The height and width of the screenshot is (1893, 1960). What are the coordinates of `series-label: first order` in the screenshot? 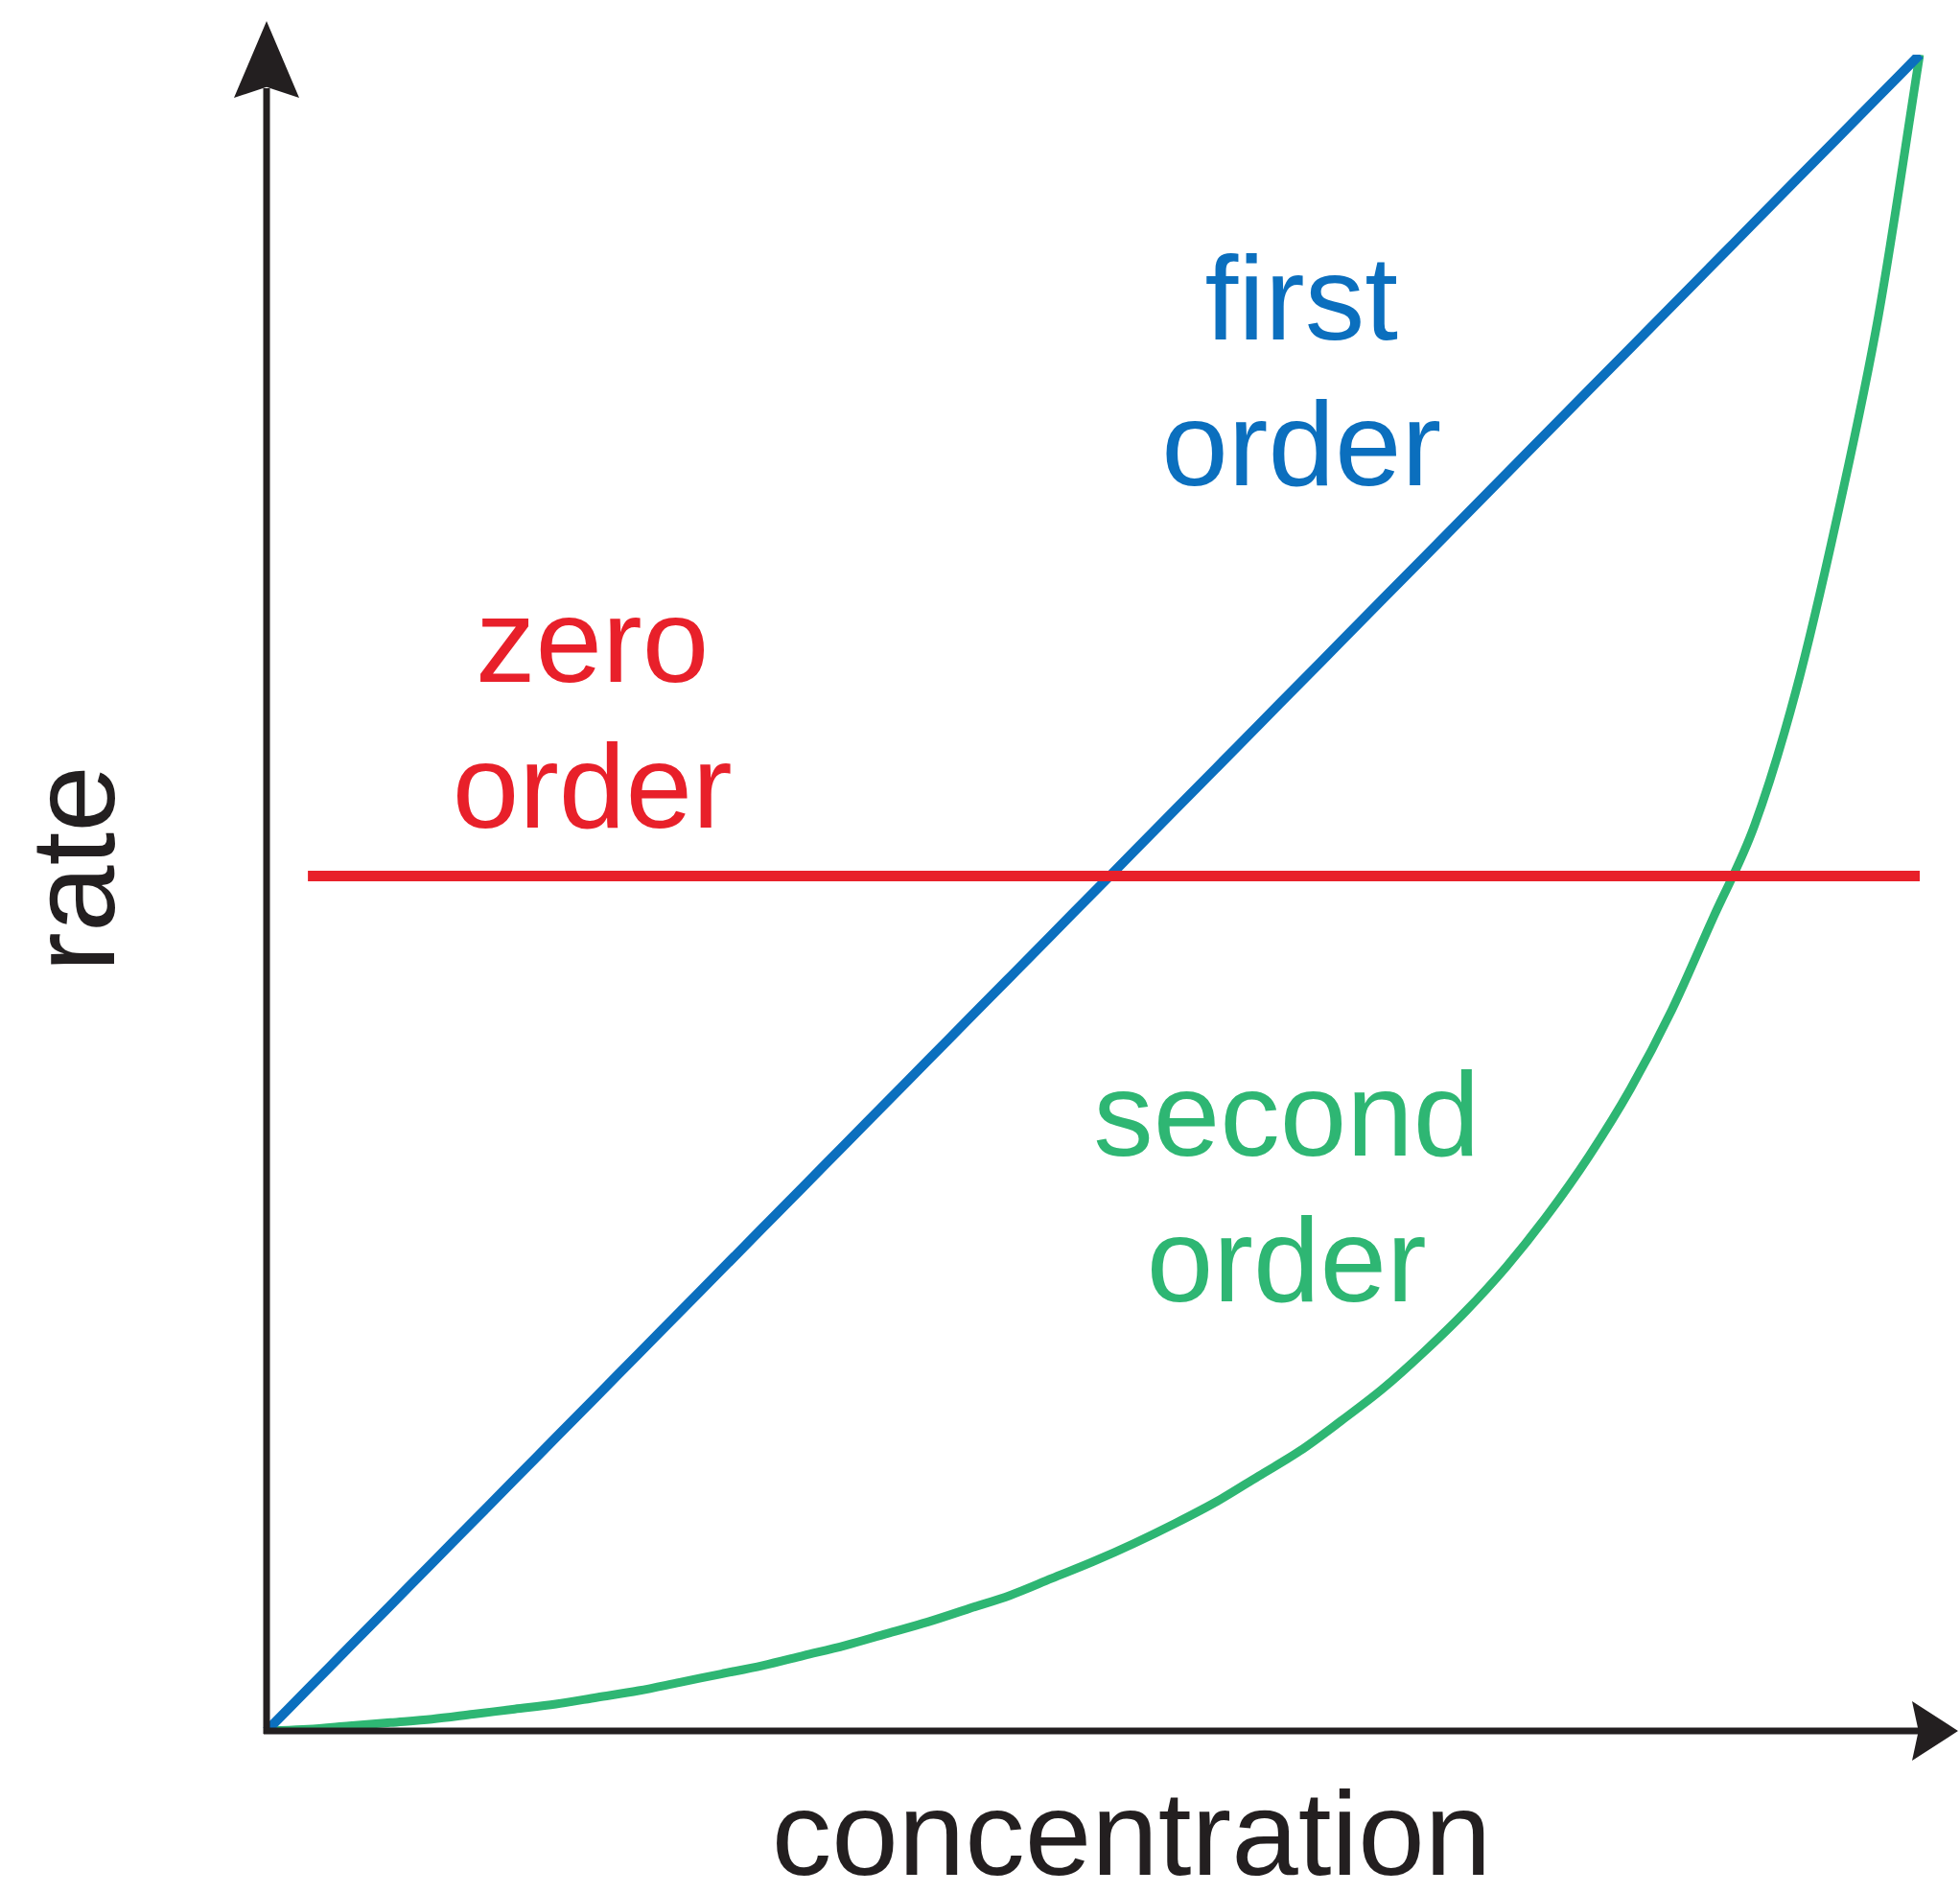 It's located at (1301, 371).